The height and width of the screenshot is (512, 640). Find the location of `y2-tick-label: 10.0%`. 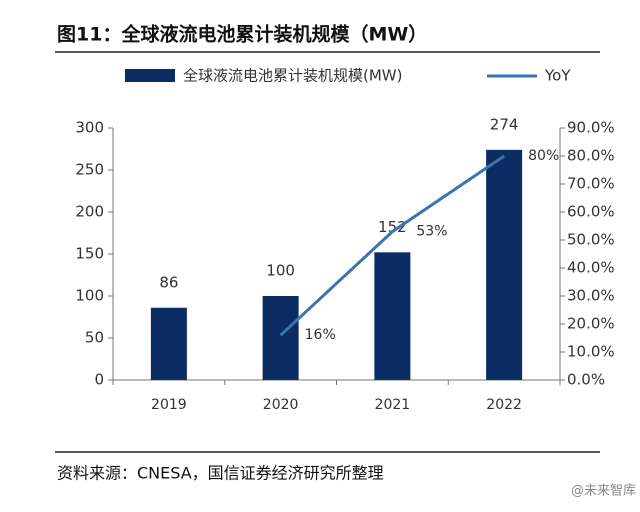

y2-tick-label: 10.0% is located at coordinates (591, 352).